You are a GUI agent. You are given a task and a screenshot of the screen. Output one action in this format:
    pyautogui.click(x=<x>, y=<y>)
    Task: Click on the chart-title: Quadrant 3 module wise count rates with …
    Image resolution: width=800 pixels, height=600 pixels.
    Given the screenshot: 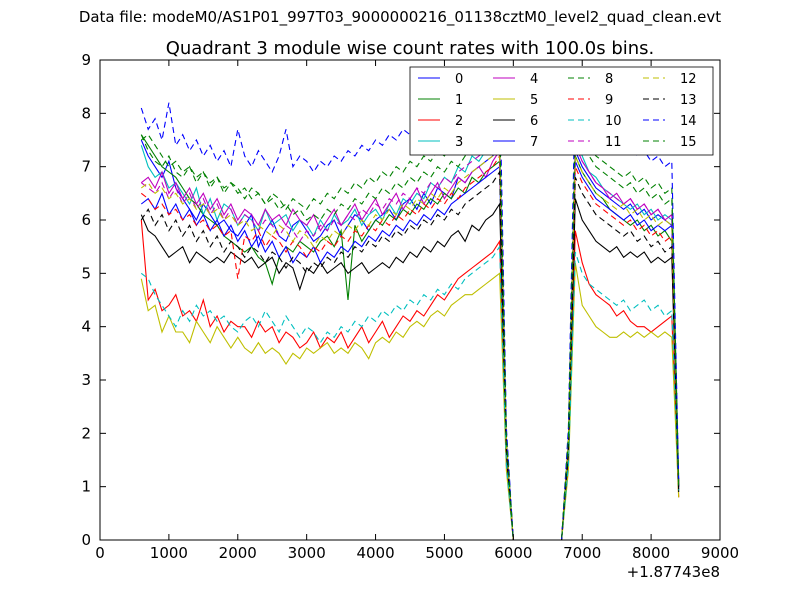 What is the action you would take?
    pyautogui.click(x=410, y=48)
    